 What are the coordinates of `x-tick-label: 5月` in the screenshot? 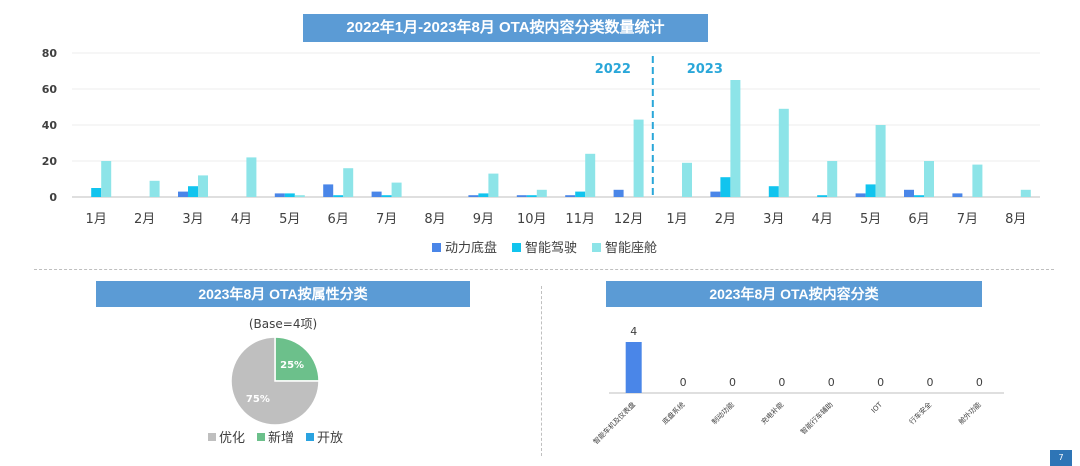 It's located at (289, 219).